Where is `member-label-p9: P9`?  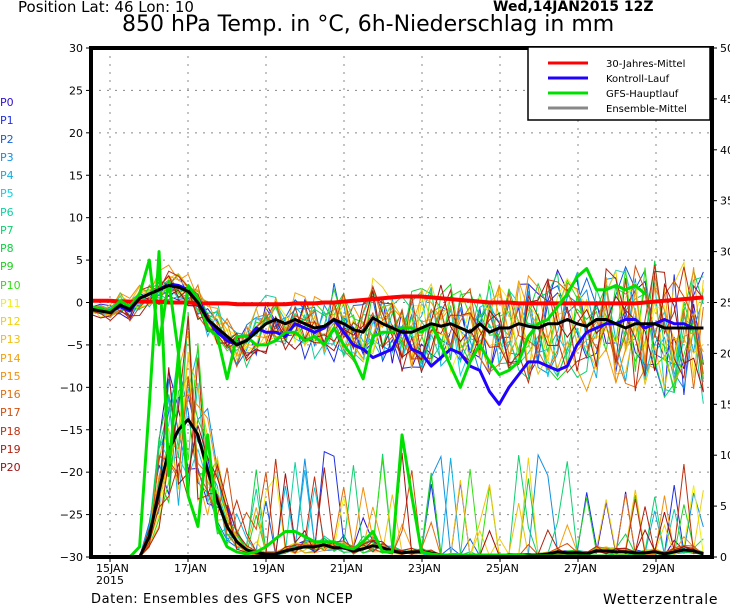 member-label-p9: P9 is located at coordinates (7, 267).